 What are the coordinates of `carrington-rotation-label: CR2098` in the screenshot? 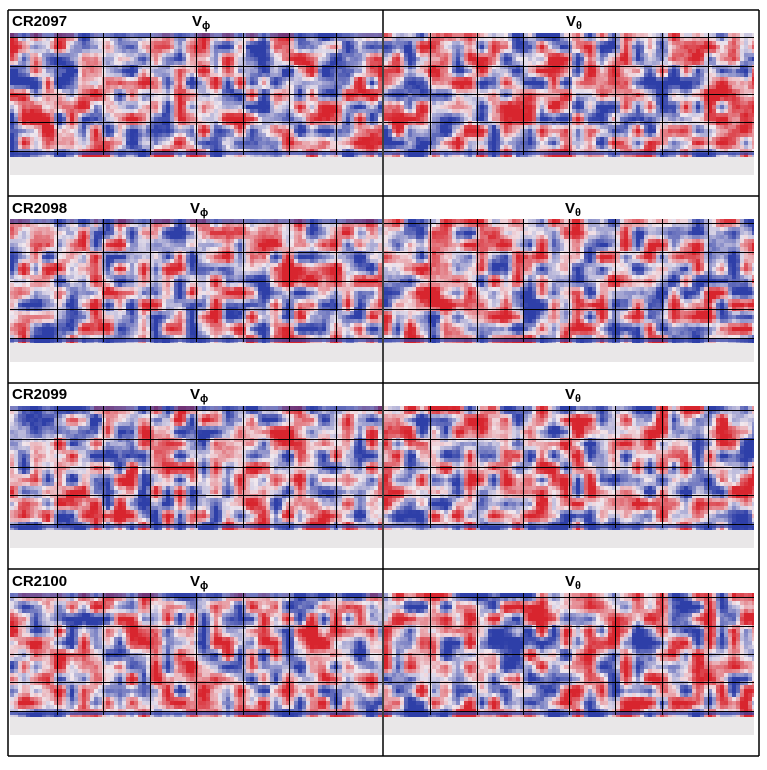 It's located at (39, 208).